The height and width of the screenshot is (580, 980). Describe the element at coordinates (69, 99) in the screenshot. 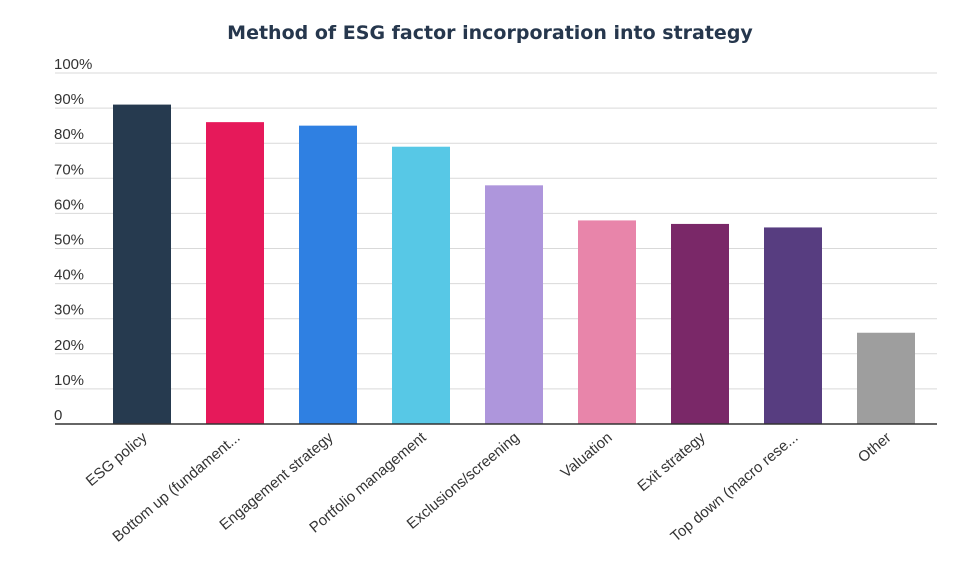

I see `y-tick-label: 90%` at that location.